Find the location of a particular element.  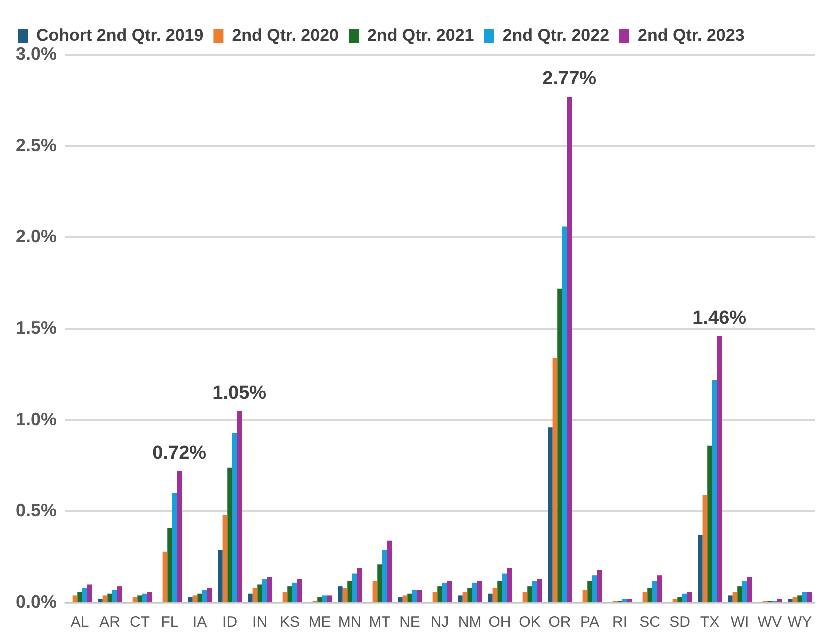

x-tick-label: NE is located at coordinates (410, 623).